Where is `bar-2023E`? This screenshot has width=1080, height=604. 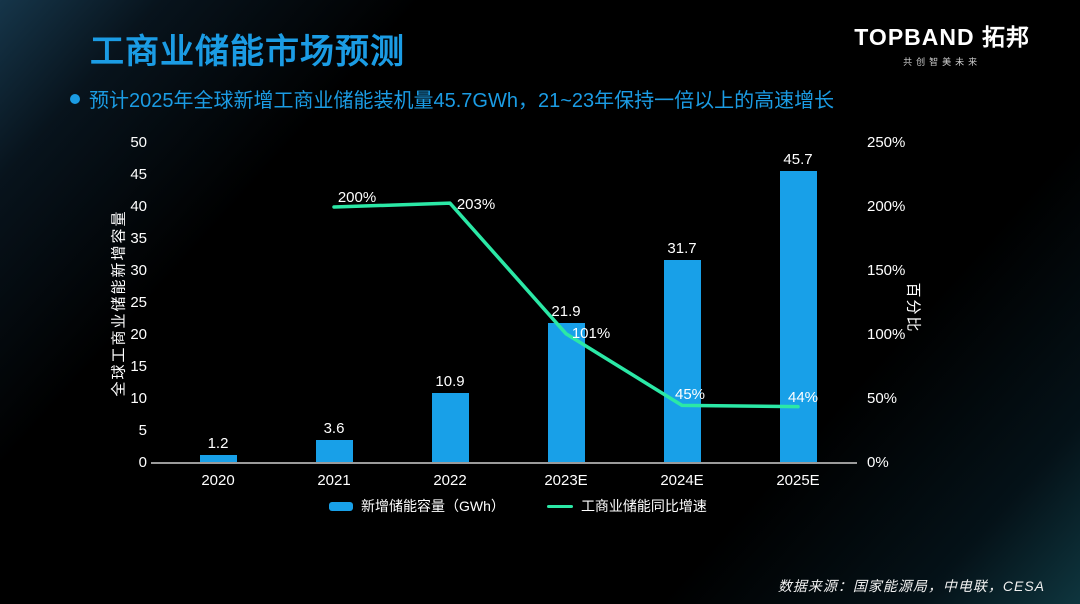 bar-2023E is located at coordinates (566, 392).